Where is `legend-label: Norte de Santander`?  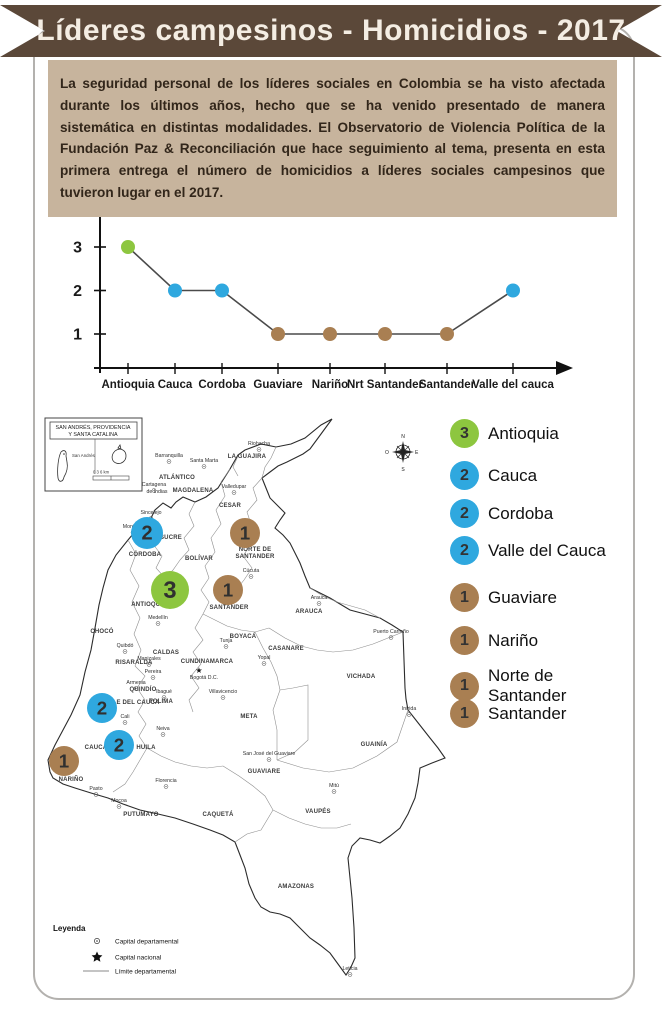 legend-label: Norte de Santander is located at coordinates (527, 685).